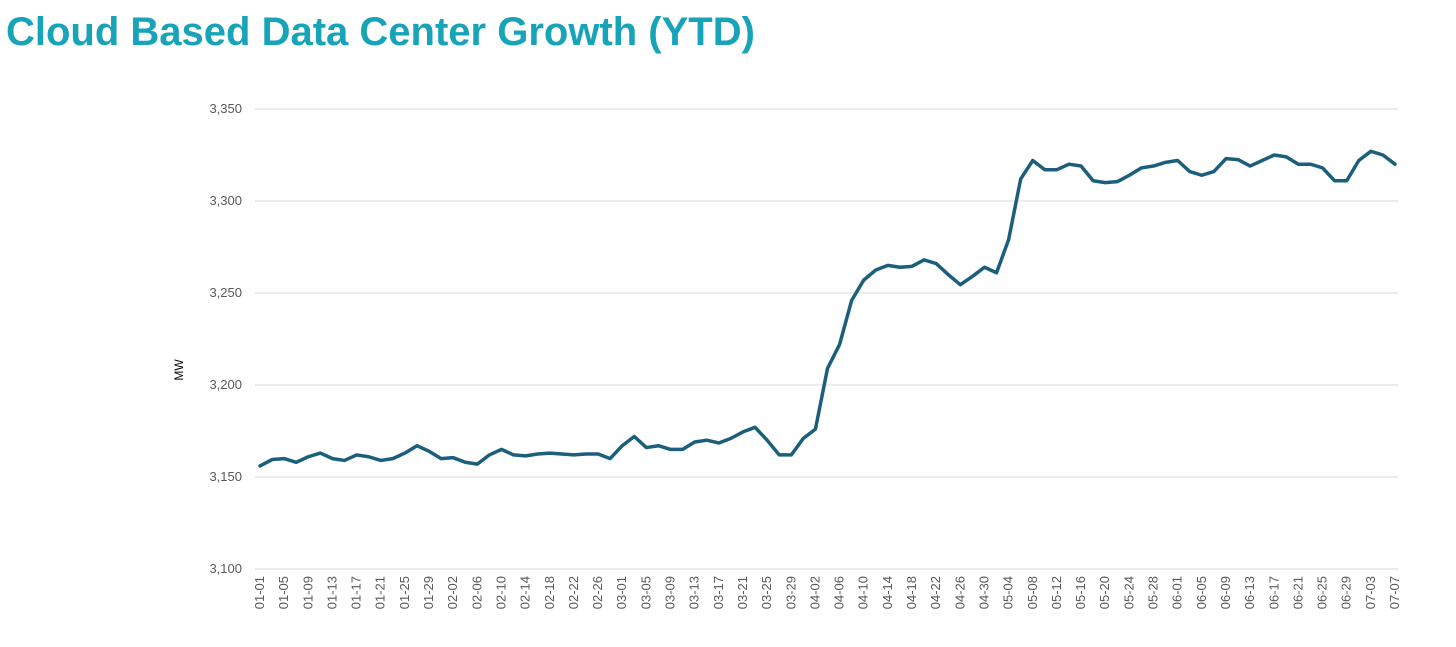 This screenshot has height=647, width=1456. What do you see at coordinates (1080, 592) in the screenshot?
I see `x-tick-label: 05-16` at bounding box center [1080, 592].